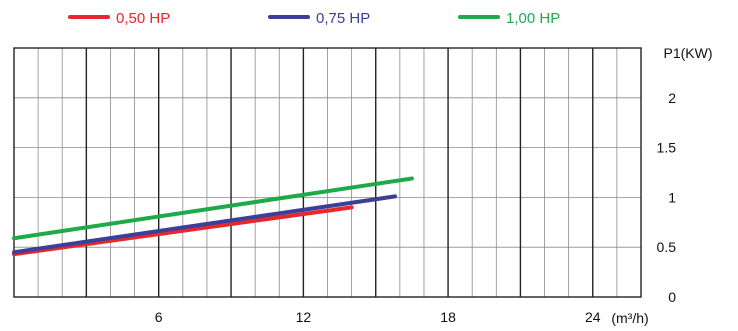 This screenshot has width=738, height=331. I want to click on legend-label-1: 0,50 HP, so click(143, 18).